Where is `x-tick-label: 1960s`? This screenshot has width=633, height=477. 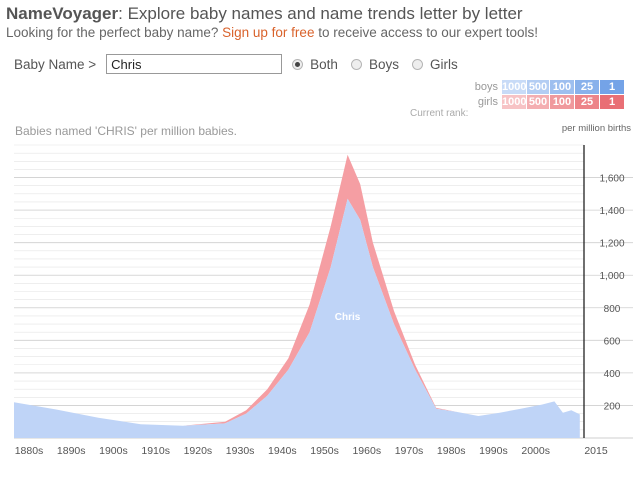 x-tick-label: 1960s is located at coordinates (366, 451).